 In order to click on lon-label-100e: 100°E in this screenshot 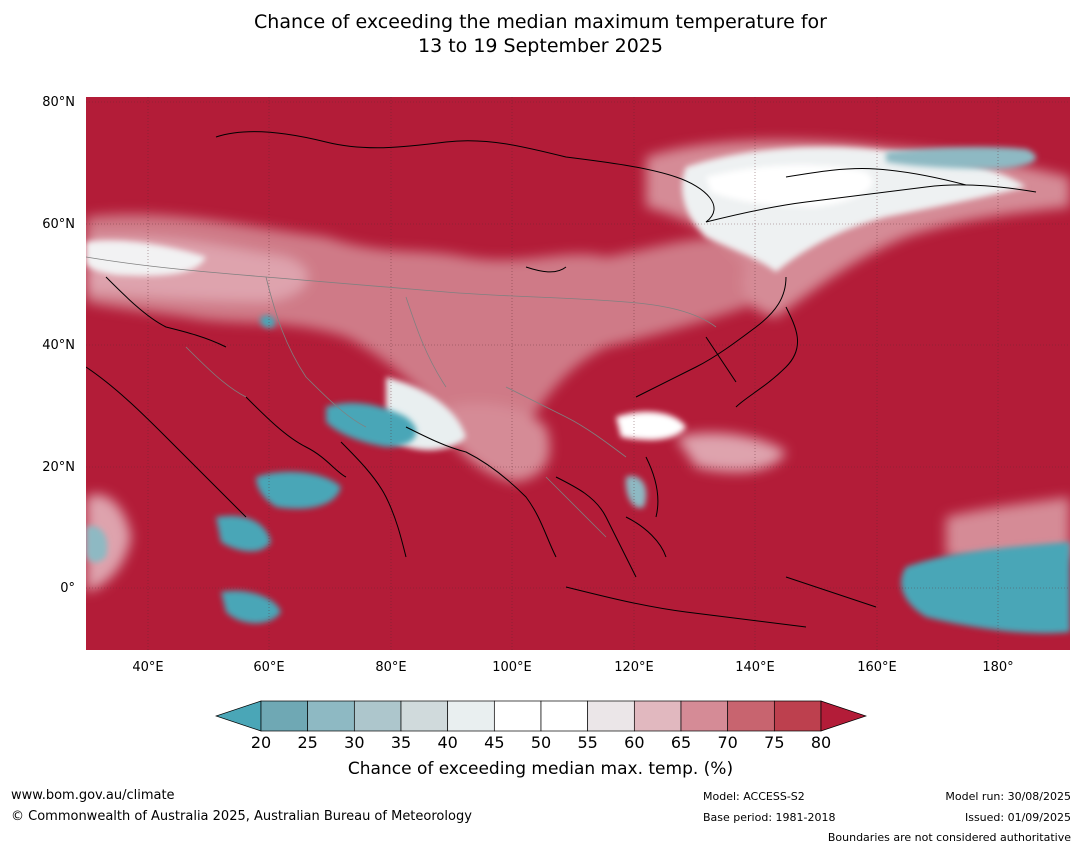, I will do `click(512, 667)`.